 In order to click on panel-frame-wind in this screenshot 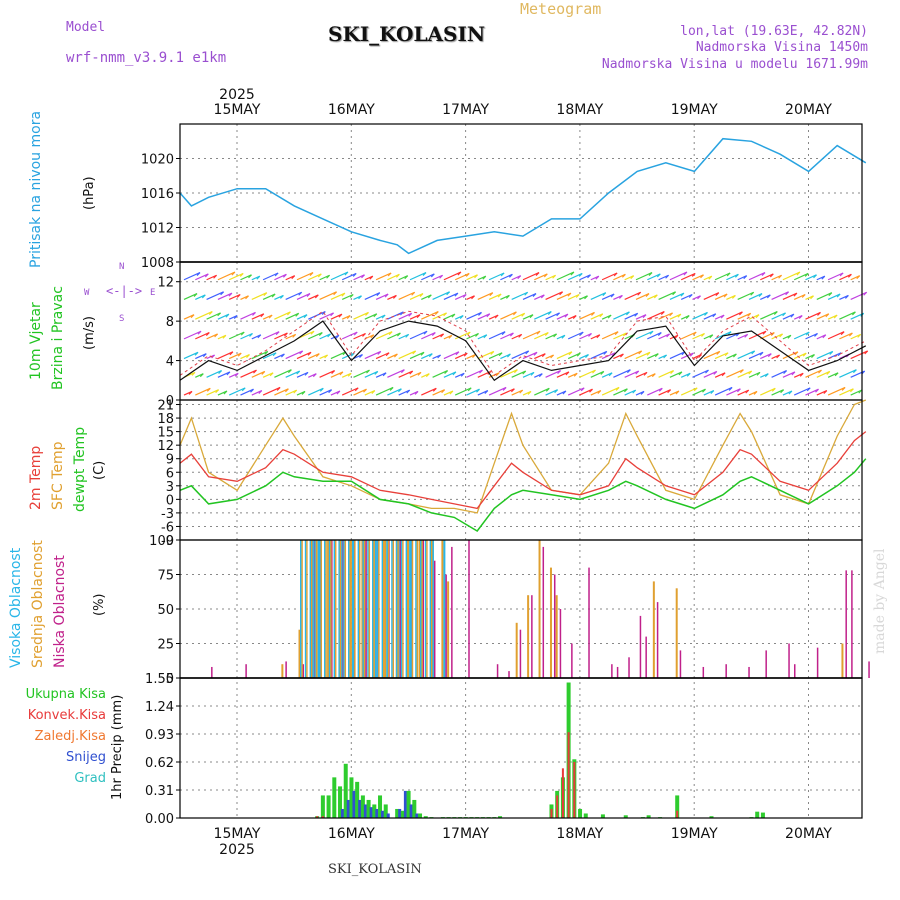, I will do `click(521, 331)`.